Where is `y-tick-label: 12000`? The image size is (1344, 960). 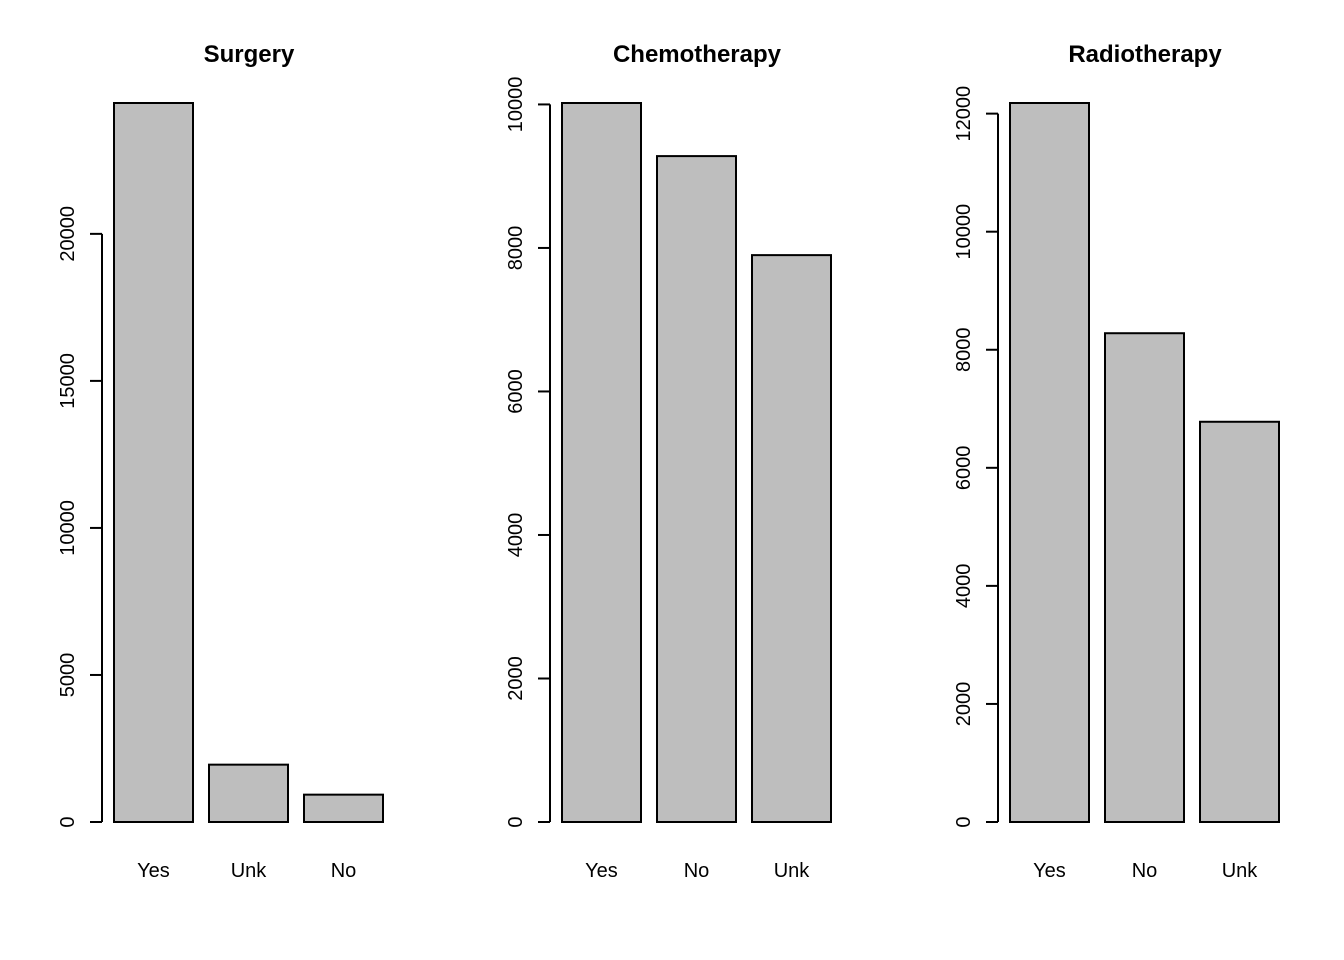 y-tick-label: 12000 is located at coordinates (964, 114).